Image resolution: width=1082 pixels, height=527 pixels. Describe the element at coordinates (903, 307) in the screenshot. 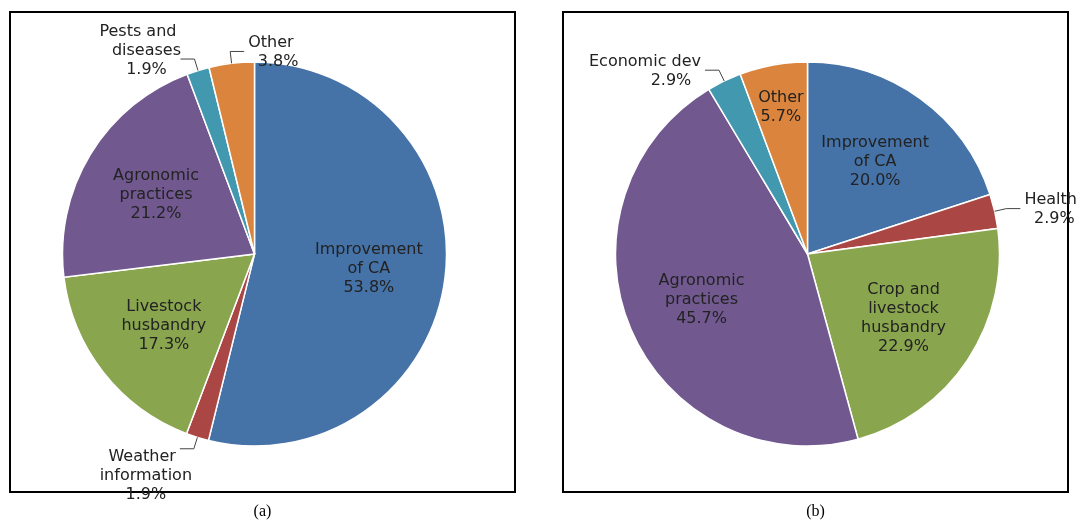

I see `slice-label: Crop and livestock husbandry` at that location.